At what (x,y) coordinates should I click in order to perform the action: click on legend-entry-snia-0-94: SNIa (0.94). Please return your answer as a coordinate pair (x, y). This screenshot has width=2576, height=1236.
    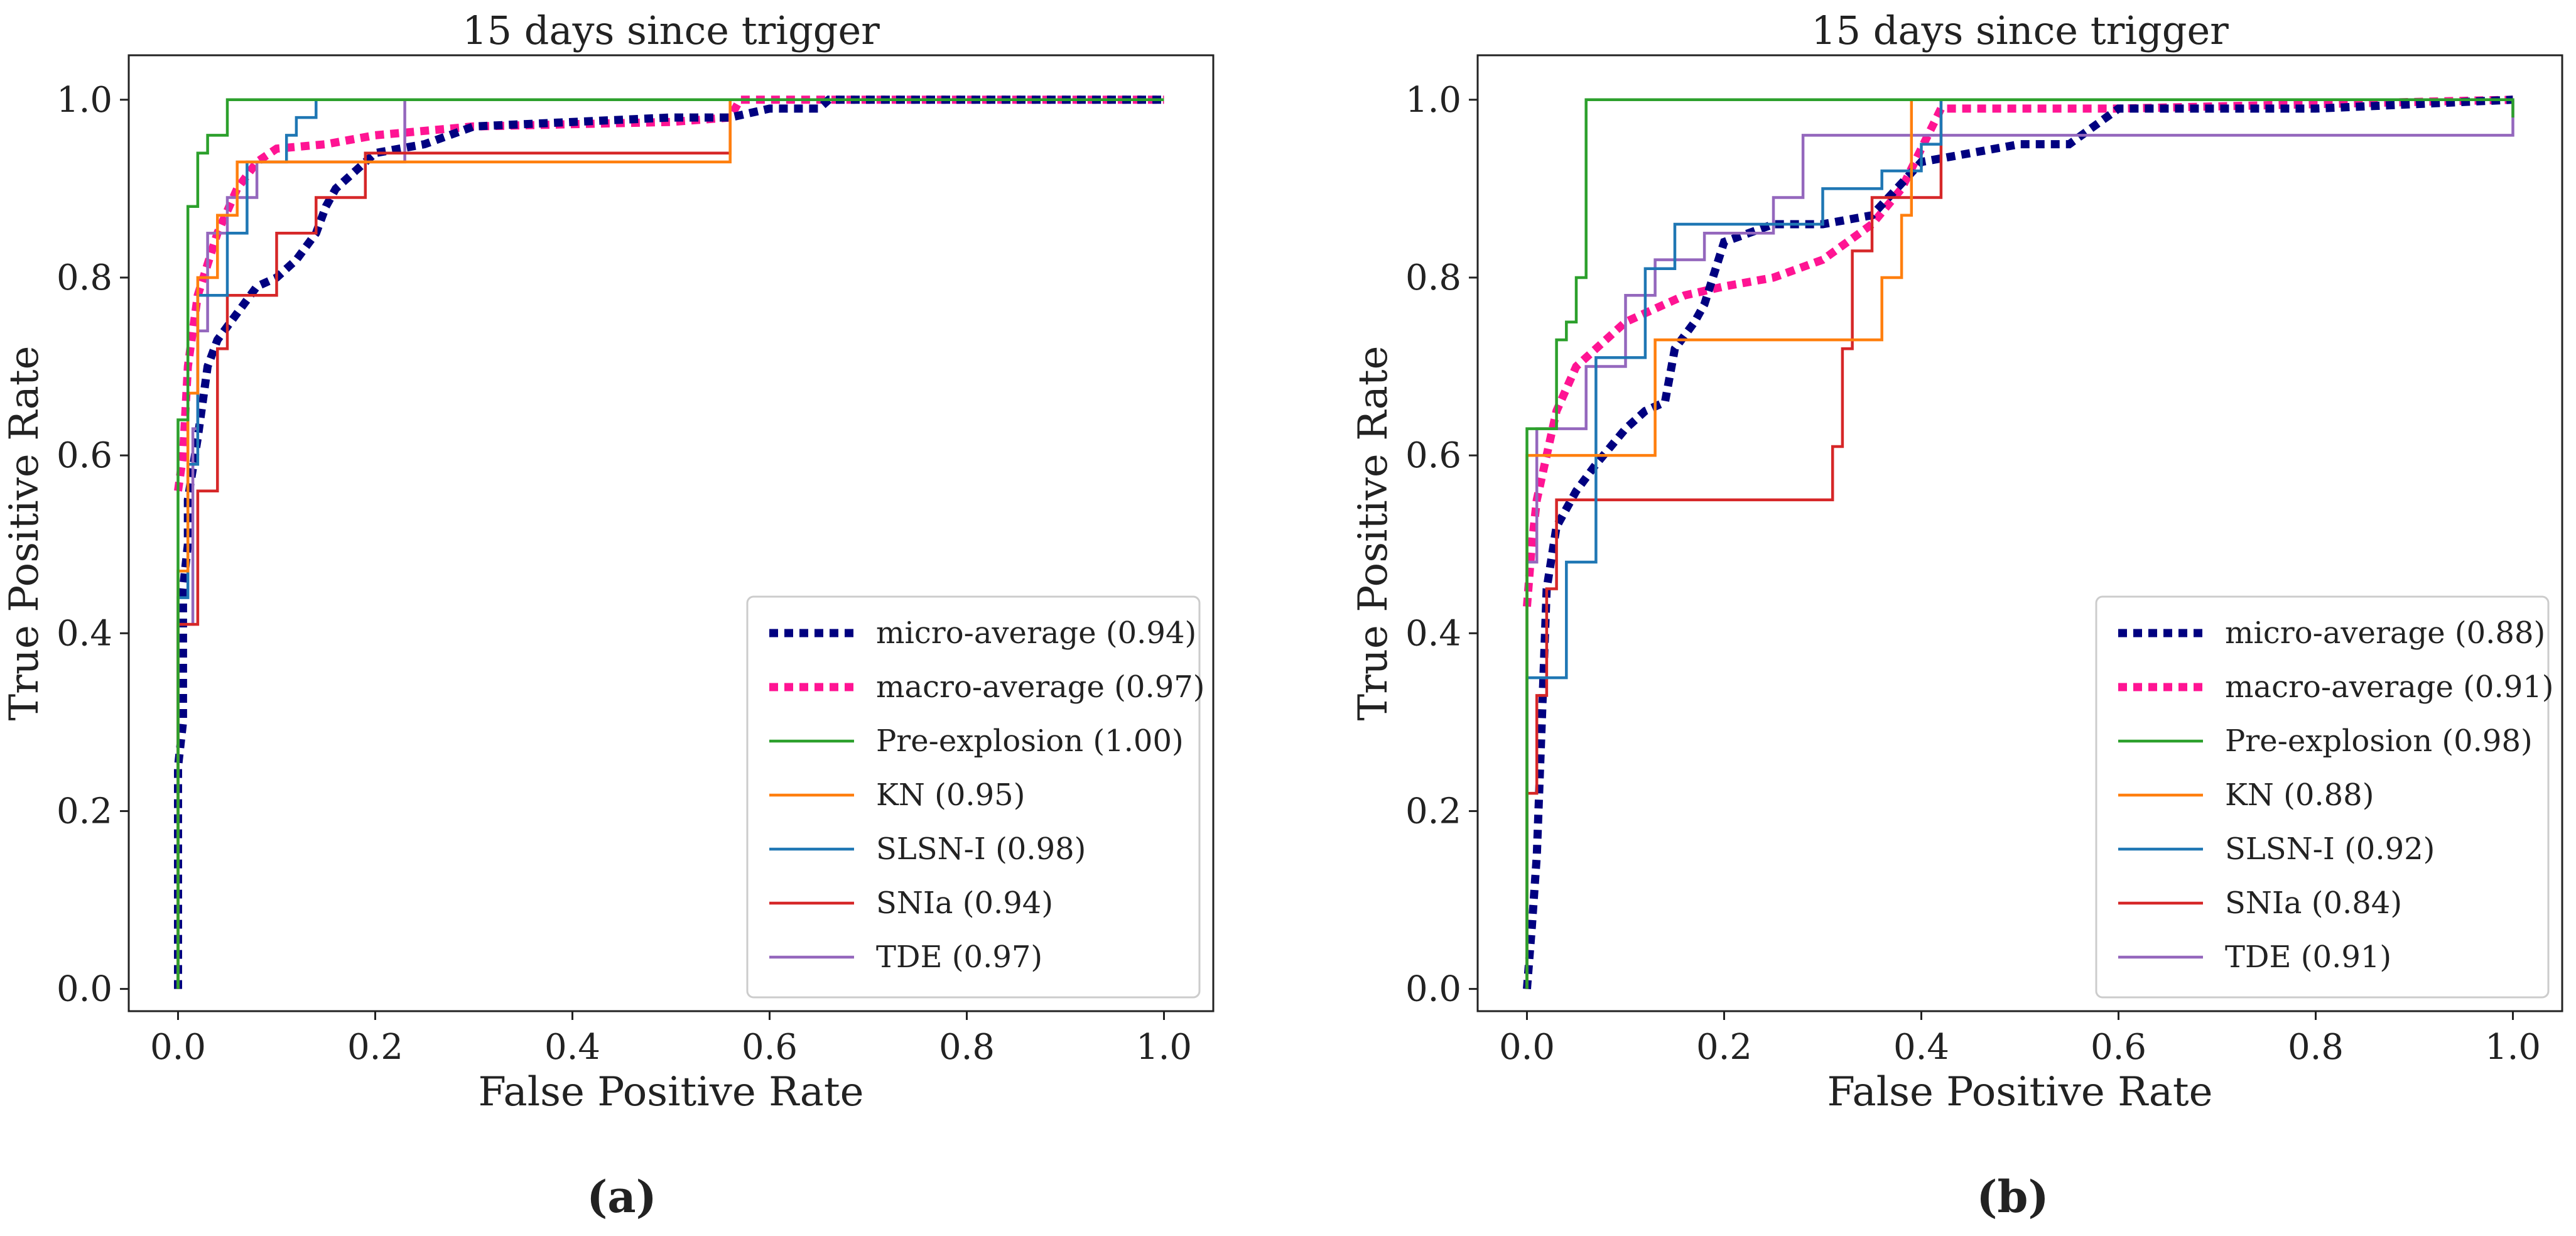
    Looking at the image, I should click on (964, 903).